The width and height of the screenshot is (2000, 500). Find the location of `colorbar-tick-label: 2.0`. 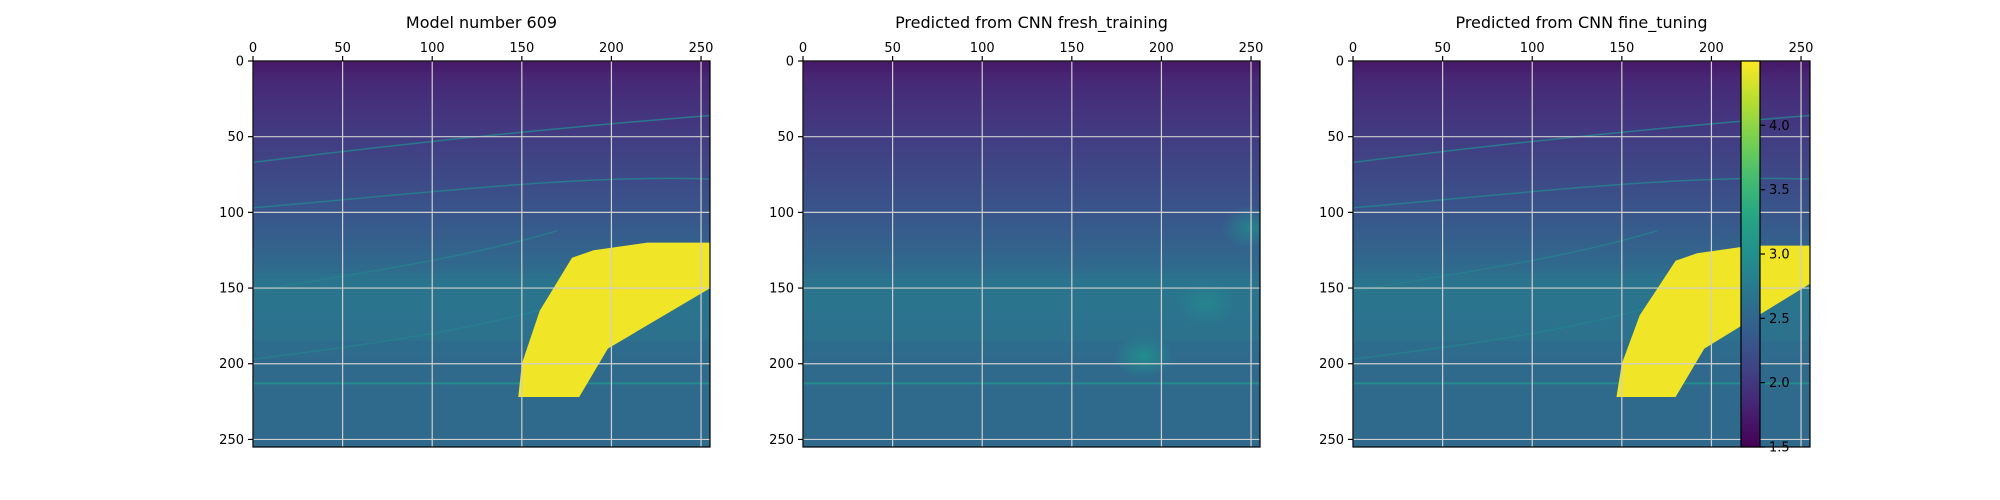

colorbar-tick-label: 2.0 is located at coordinates (1779, 383).